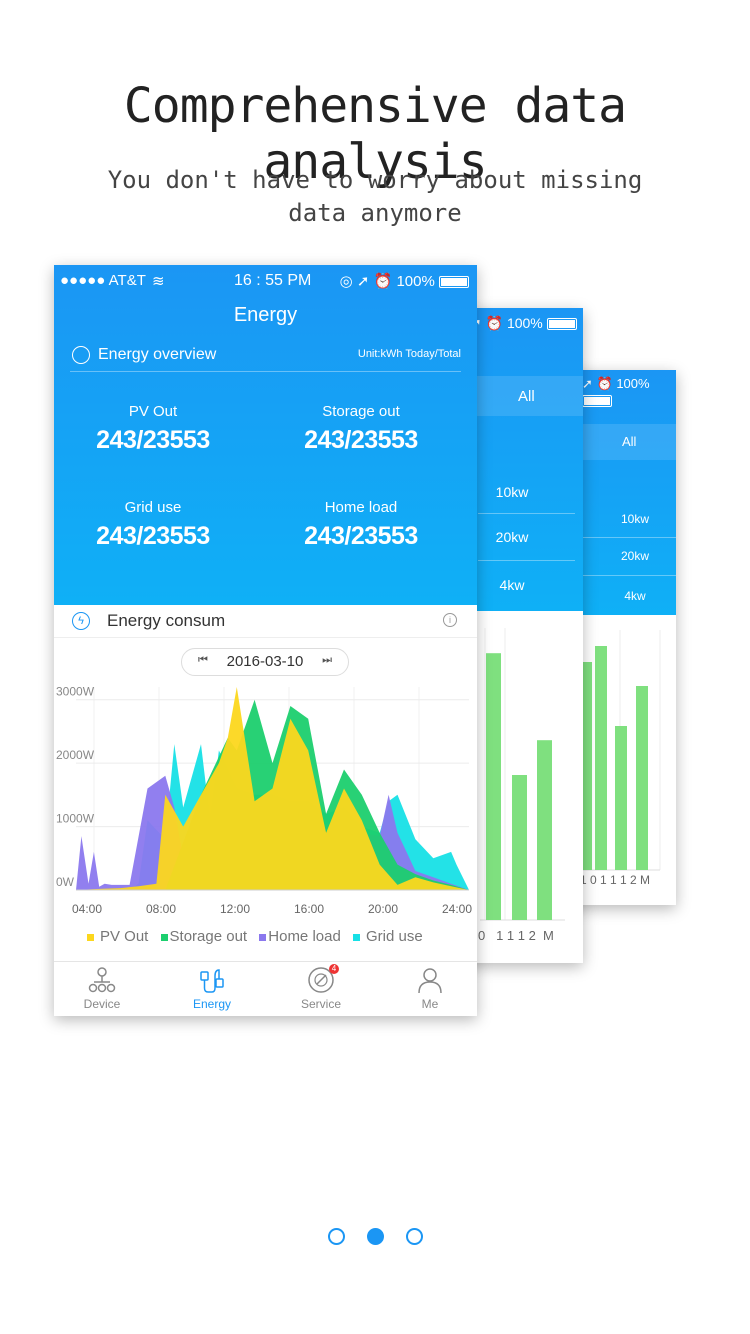  What do you see at coordinates (383, 909) in the screenshot?
I see `x-tick-label: 20:00` at bounding box center [383, 909].